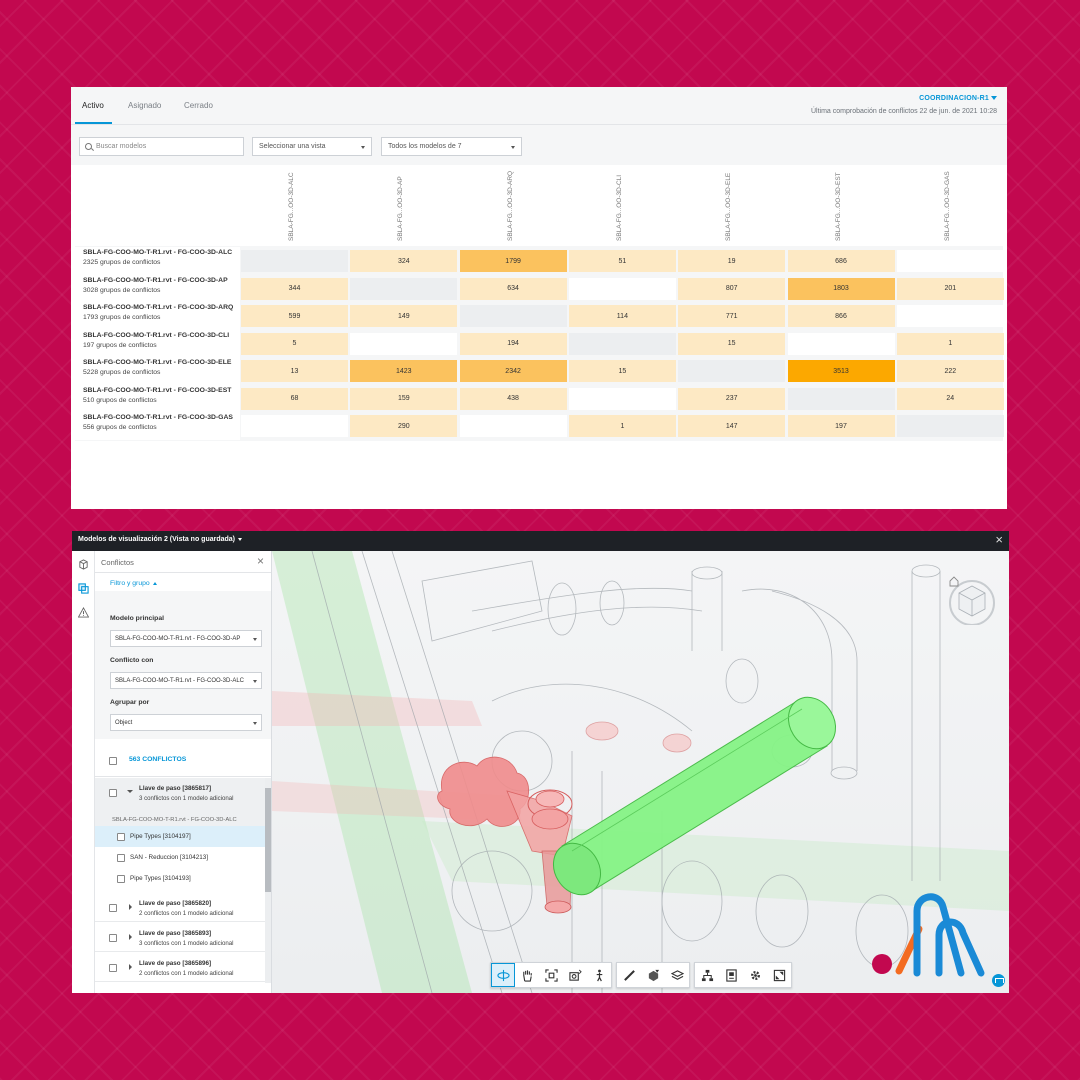 The width and height of the screenshot is (1080, 1080). Describe the element at coordinates (513, 261) in the screenshot. I see `matrix-cell: 1799` at that location.